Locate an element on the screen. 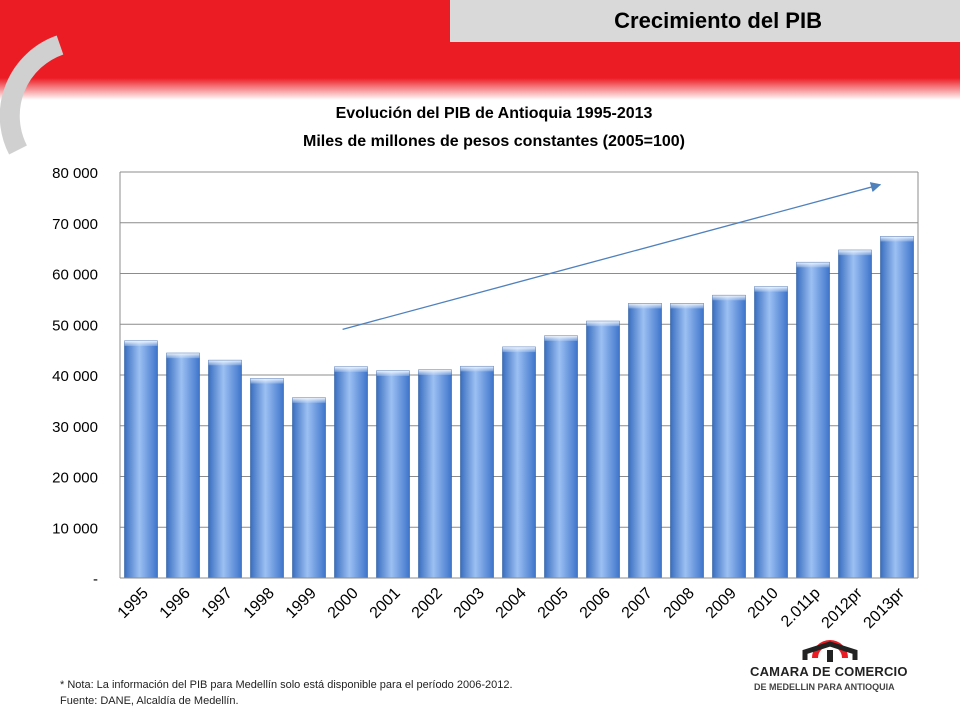 This screenshot has width=960, height=720. bar-1995 is located at coordinates (141, 459).